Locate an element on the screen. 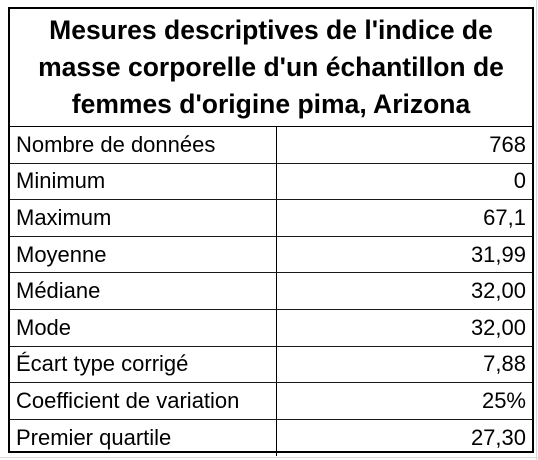 This screenshot has height=460, width=538. row-value: 31,99 is located at coordinates (498, 254).